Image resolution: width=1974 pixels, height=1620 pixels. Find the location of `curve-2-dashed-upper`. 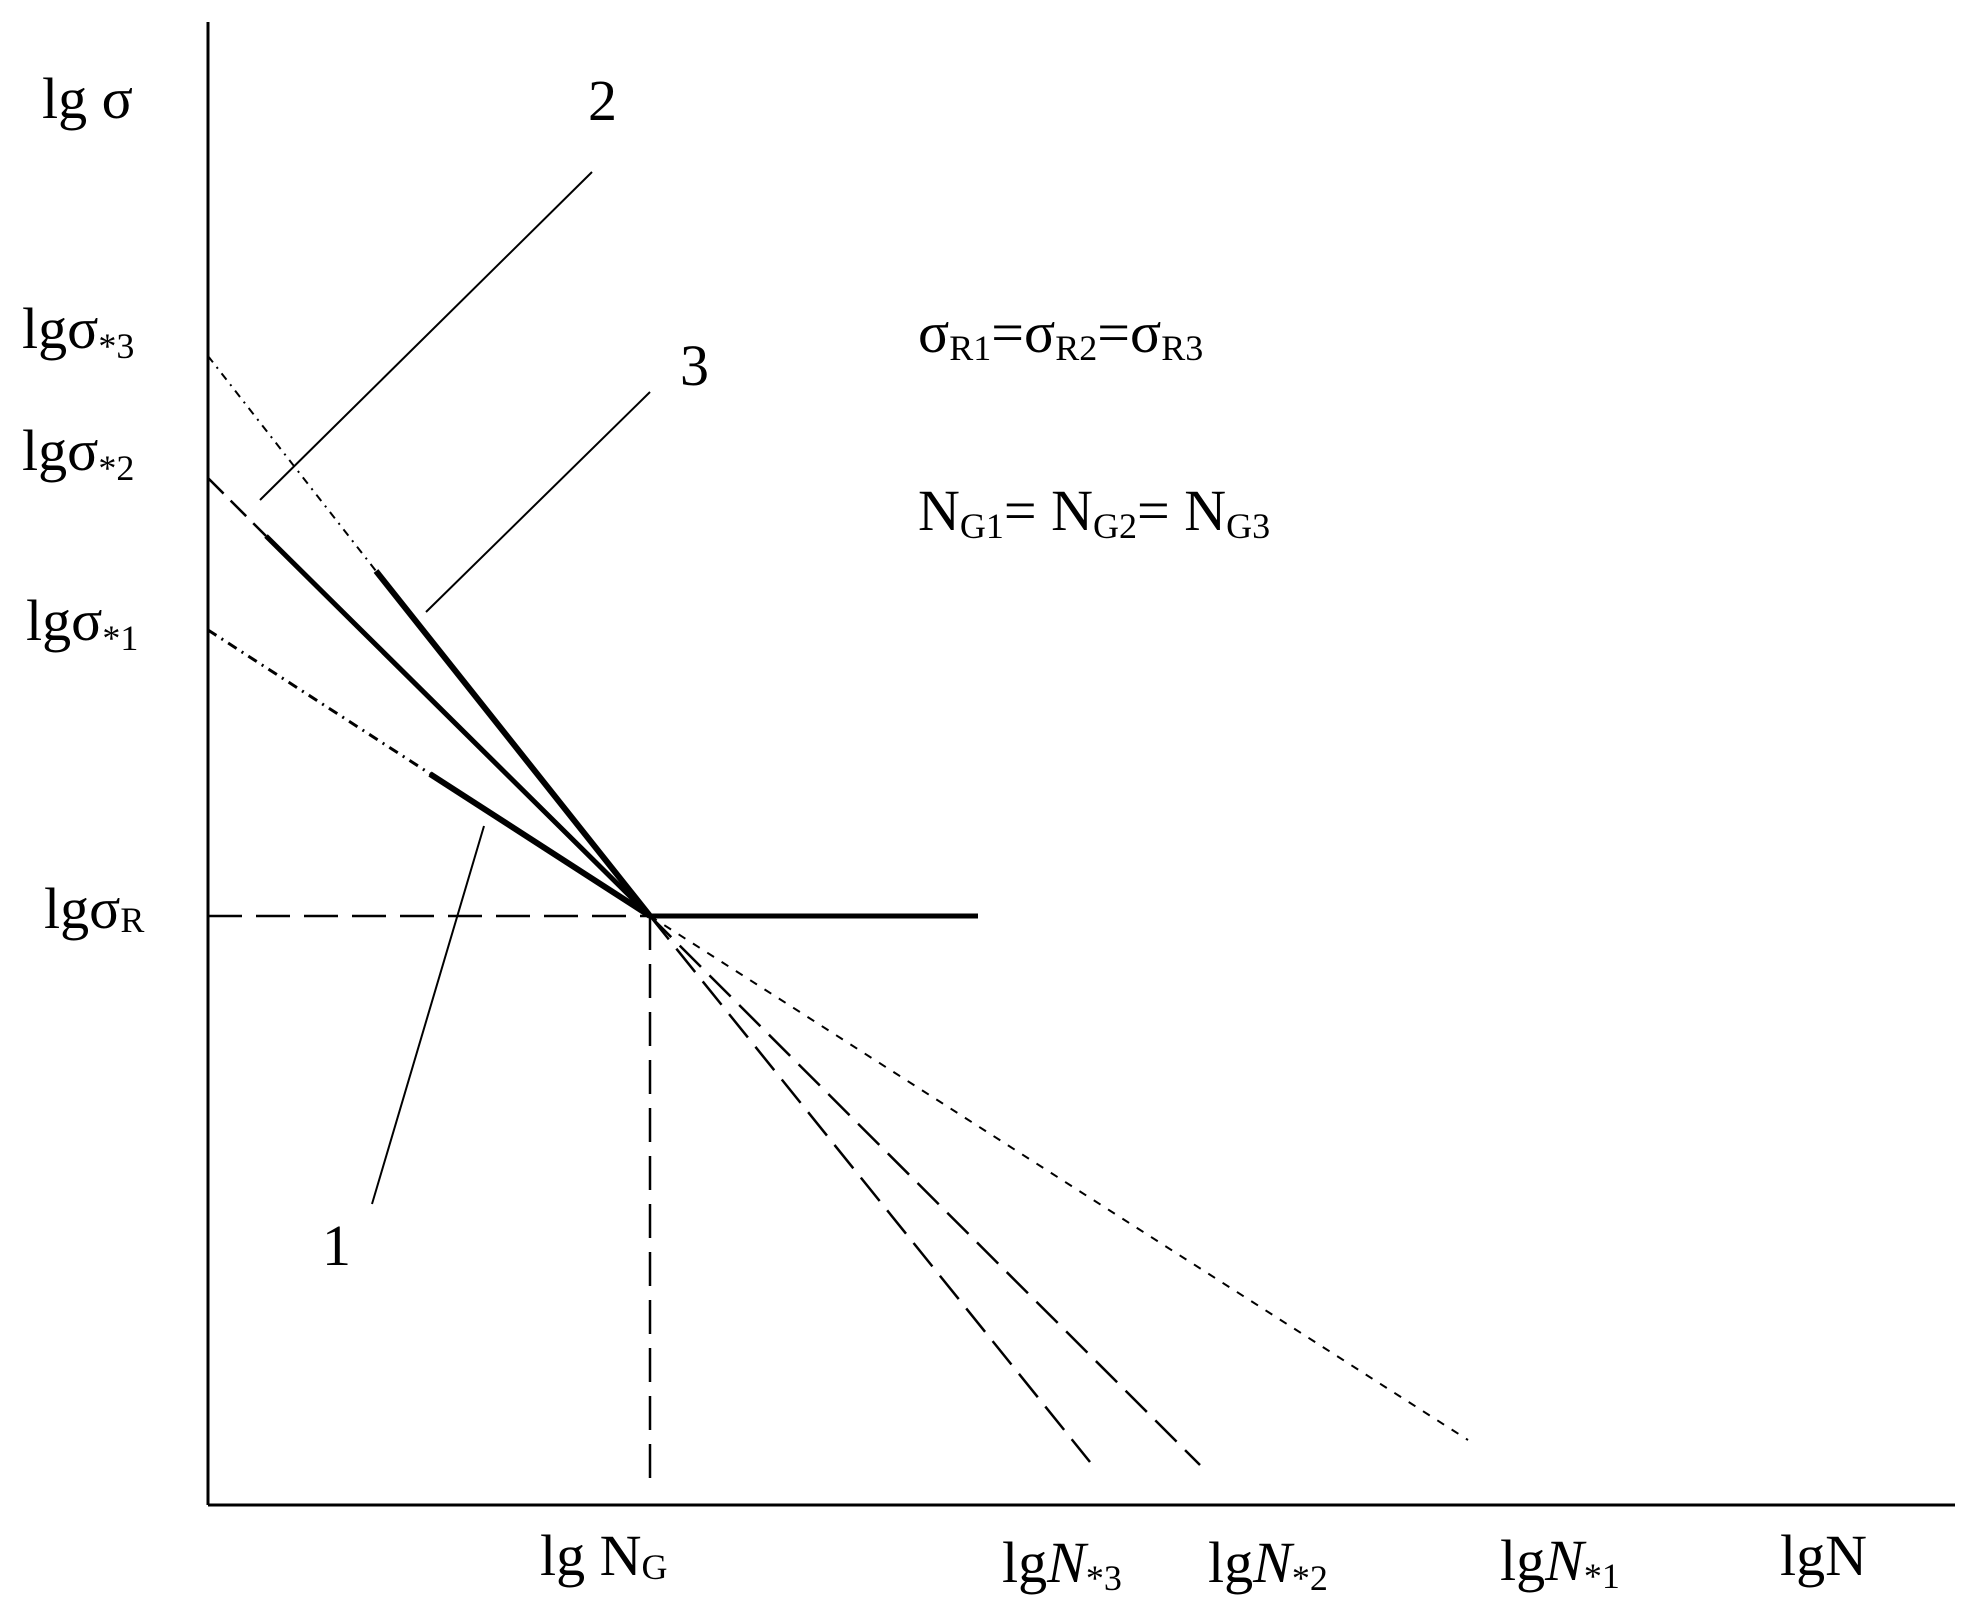

curve-2-dashed-upper is located at coordinates (237, 507).